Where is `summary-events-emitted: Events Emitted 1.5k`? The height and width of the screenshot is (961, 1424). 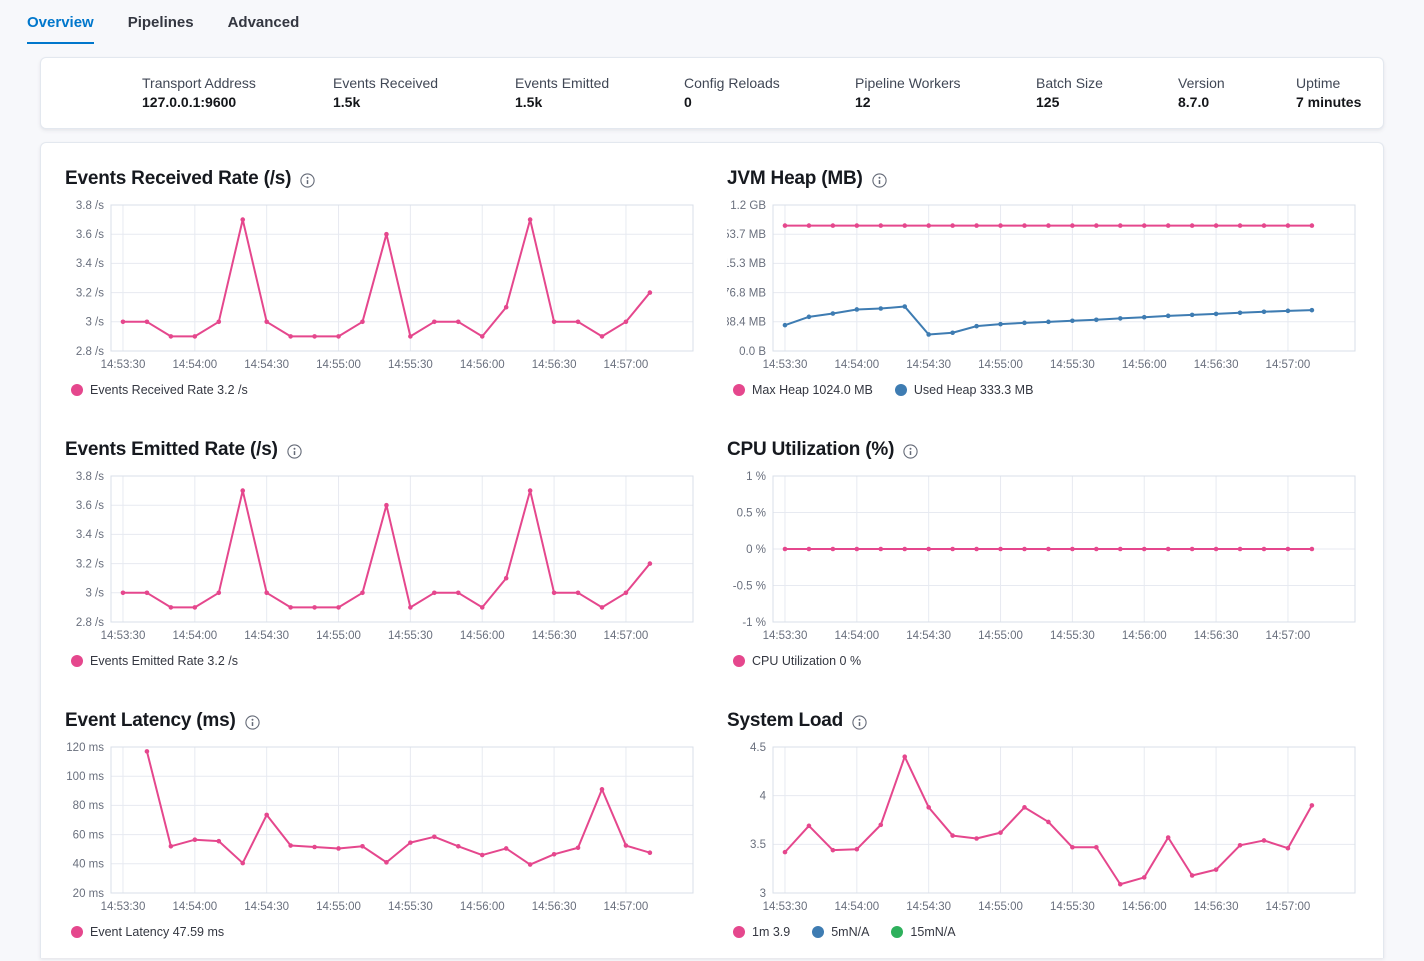 summary-events-emitted: Events Emitted 1.5k is located at coordinates (599, 93).